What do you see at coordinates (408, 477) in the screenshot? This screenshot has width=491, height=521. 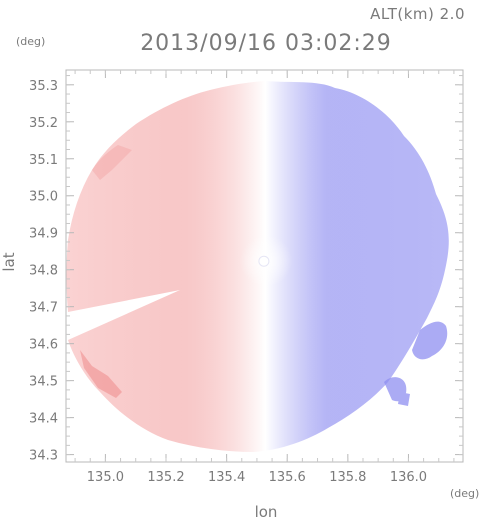 I see `x-tick-label: 136.0` at bounding box center [408, 477].